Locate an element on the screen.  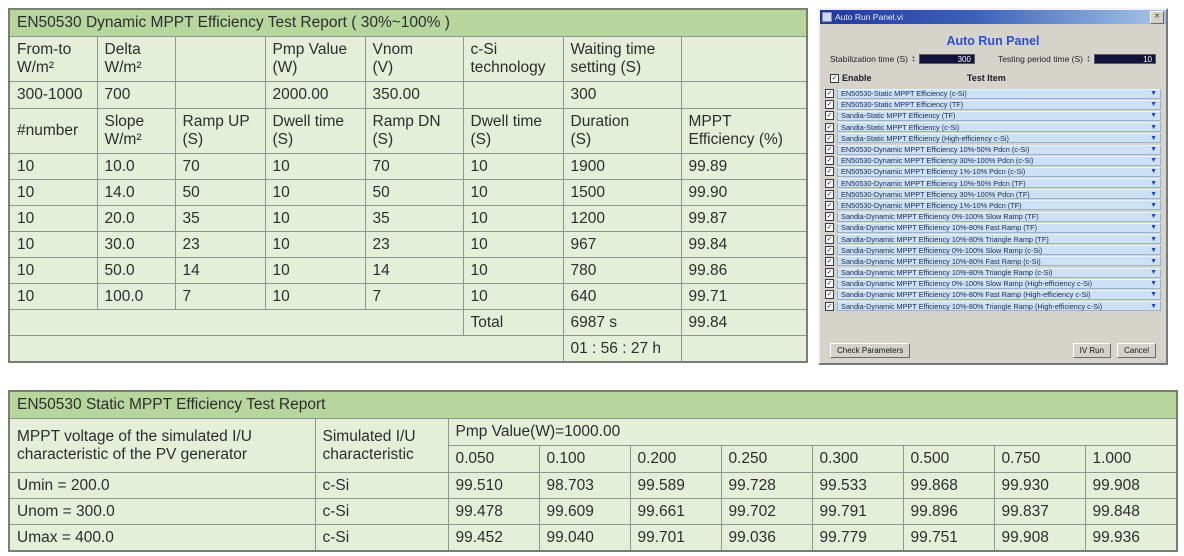
check-parameters-button: Check Parameters is located at coordinates (870, 350).